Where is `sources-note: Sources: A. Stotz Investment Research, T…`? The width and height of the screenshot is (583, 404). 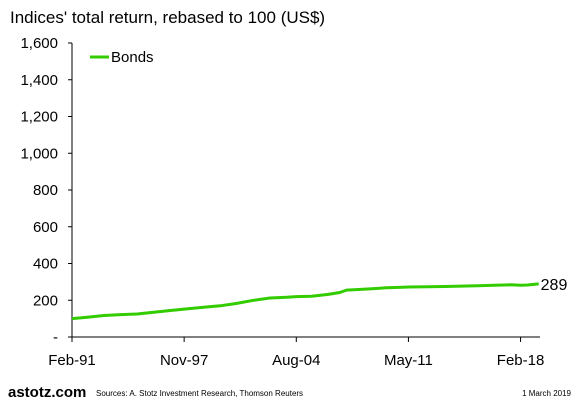
sources-note: Sources: A. Stotz Investment Research, T… is located at coordinates (200, 393).